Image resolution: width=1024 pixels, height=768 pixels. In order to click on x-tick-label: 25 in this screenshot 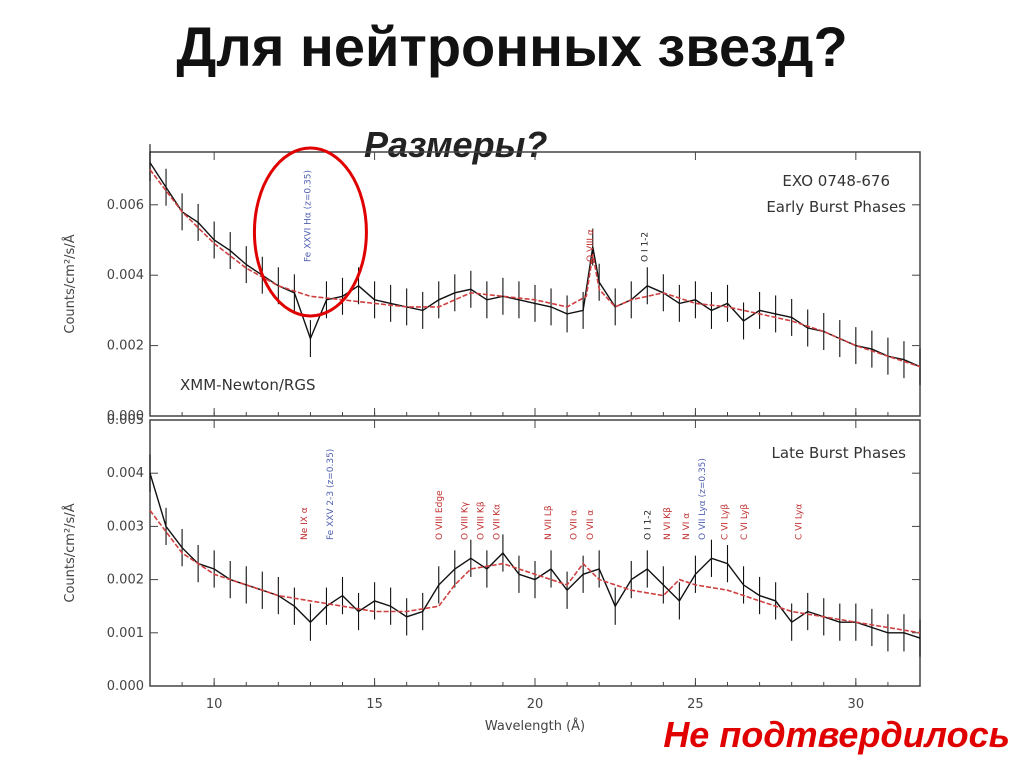, I will do `click(695, 704)`.